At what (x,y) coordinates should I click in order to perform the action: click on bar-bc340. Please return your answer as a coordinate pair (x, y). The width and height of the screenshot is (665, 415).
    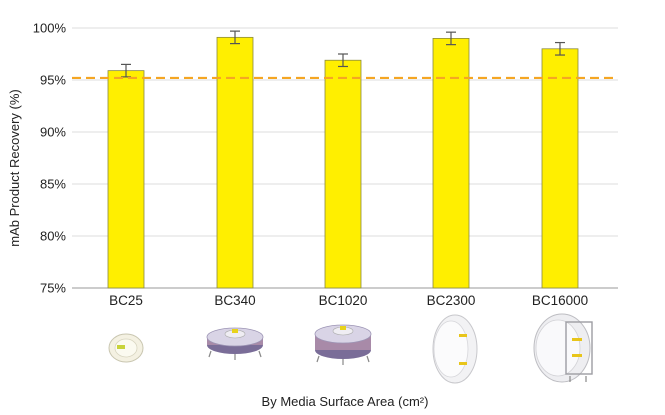
    Looking at the image, I should click on (235, 162).